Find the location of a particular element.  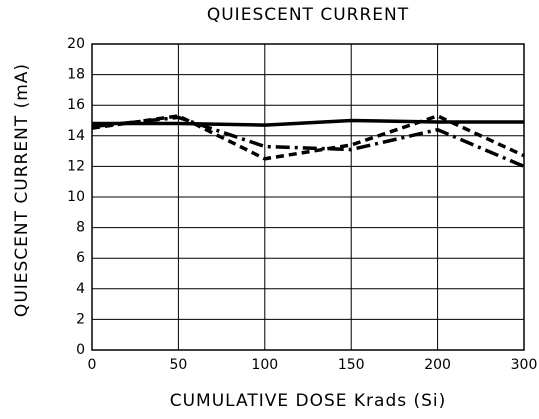

x-tick-label: 0 is located at coordinates (92, 365).